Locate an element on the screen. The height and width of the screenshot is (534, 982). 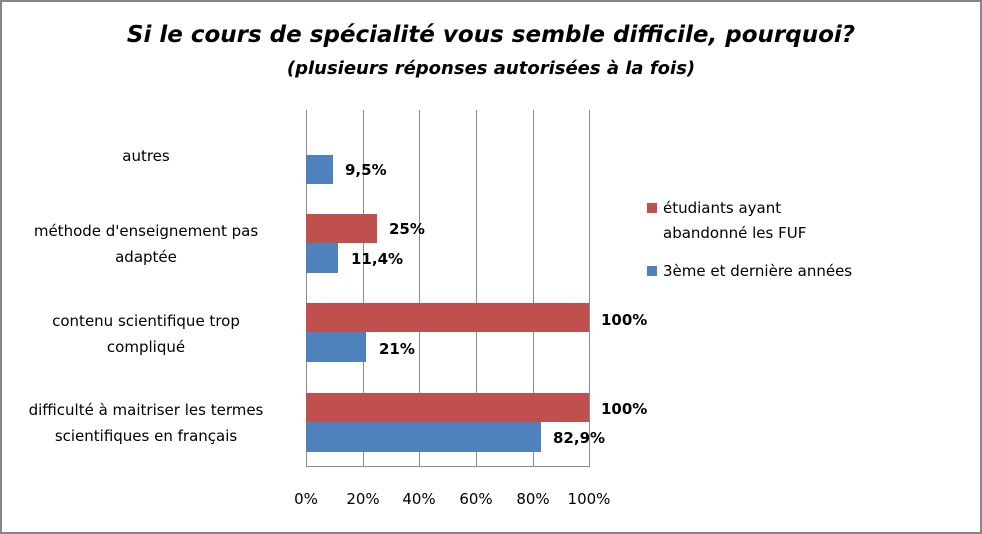
legend-label-line: étudiants ayant is located at coordinates (722, 208).